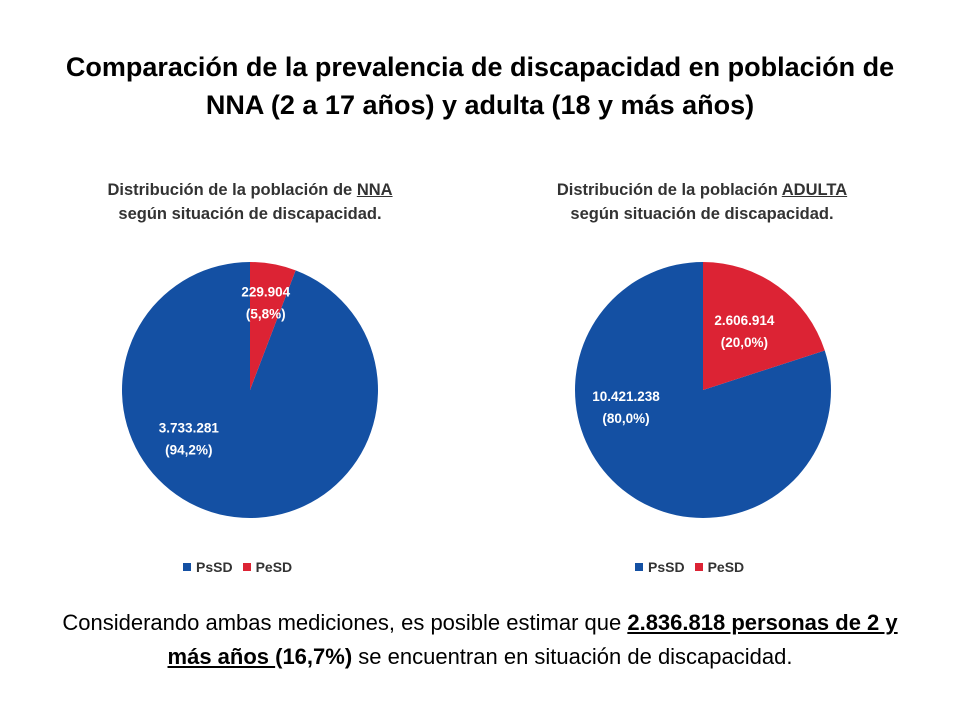 The image size is (960, 720). Describe the element at coordinates (532, 639) in the screenshot. I see `footer-highlight: 2.836.818 personas de 2 y más años` at that location.